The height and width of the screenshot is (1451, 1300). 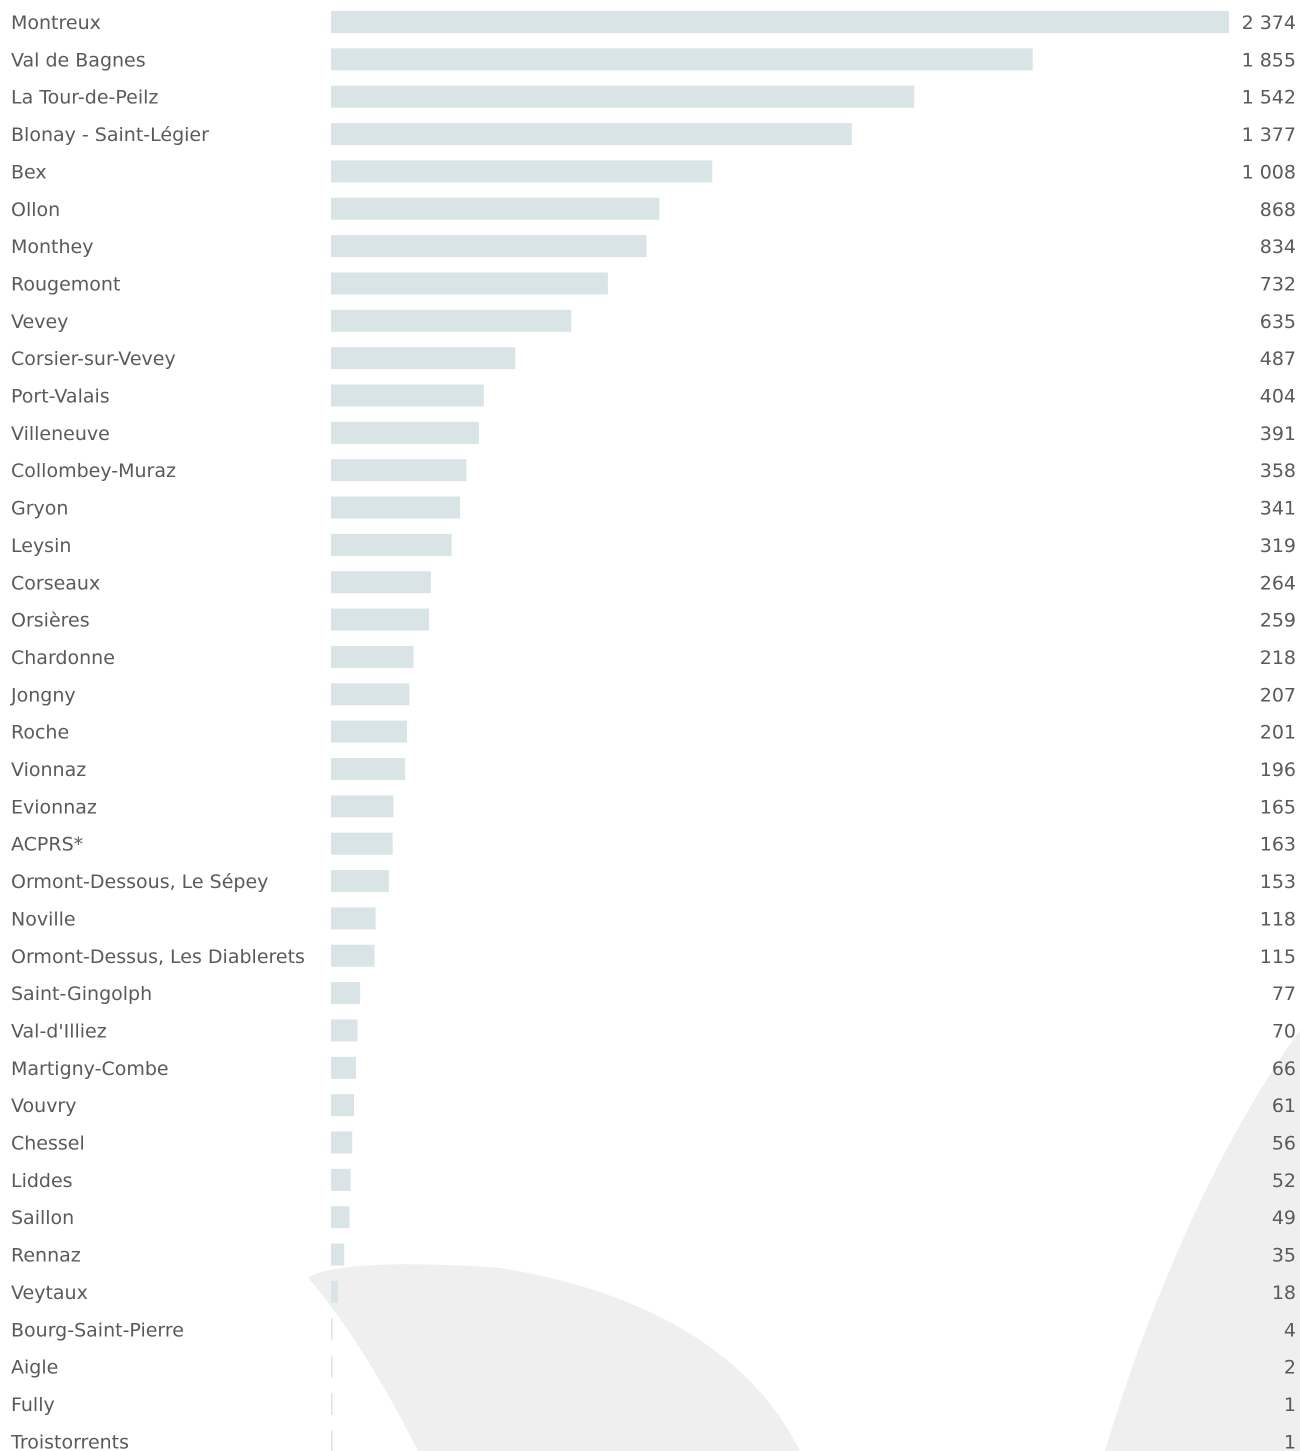 I want to click on value-label: 4, so click(x=1290, y=1330).